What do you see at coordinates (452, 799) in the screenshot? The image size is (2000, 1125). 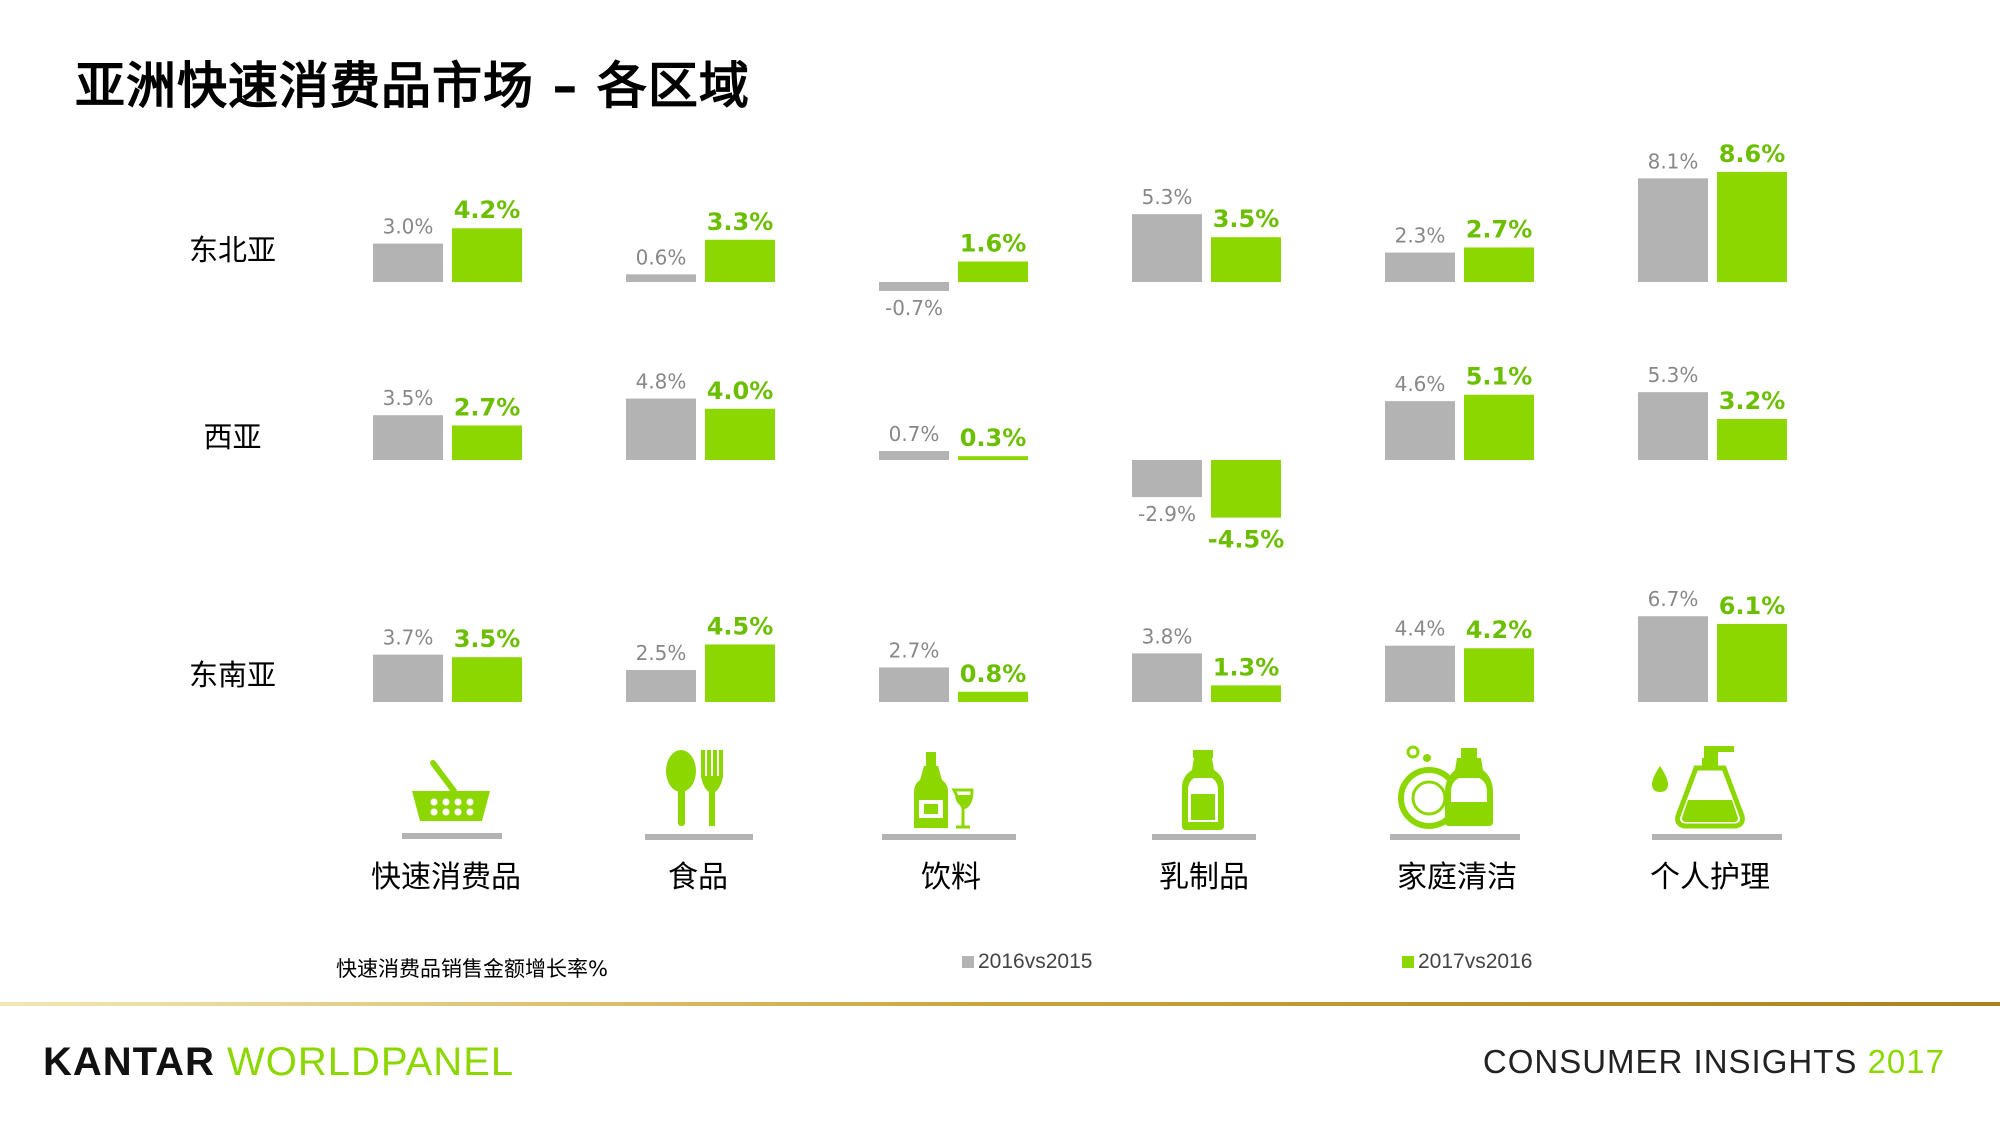 I see `basket-icon` at bounding box center [452, 799].